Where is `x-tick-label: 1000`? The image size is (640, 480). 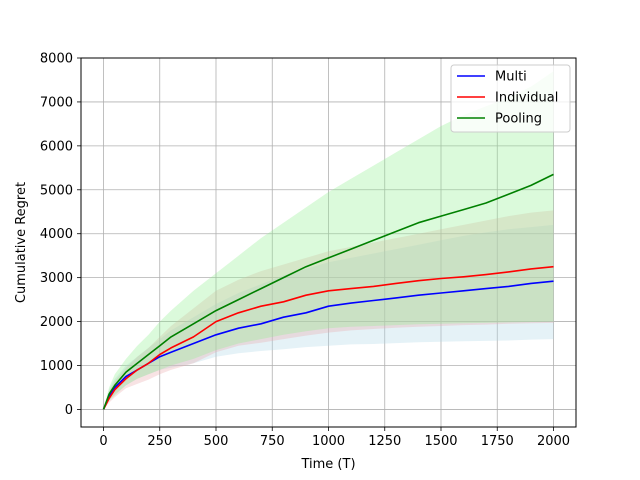 x-tick-label: 1000 is located at coordinates (328, 441).